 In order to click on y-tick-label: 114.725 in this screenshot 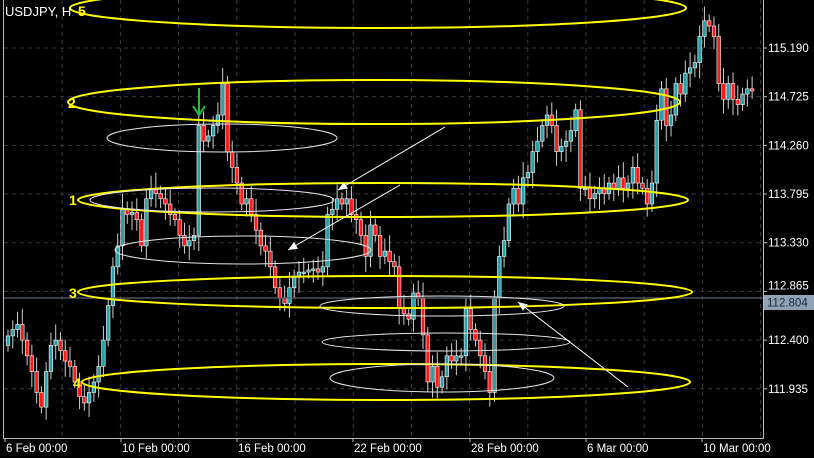, I will do `click(788, 98)`.